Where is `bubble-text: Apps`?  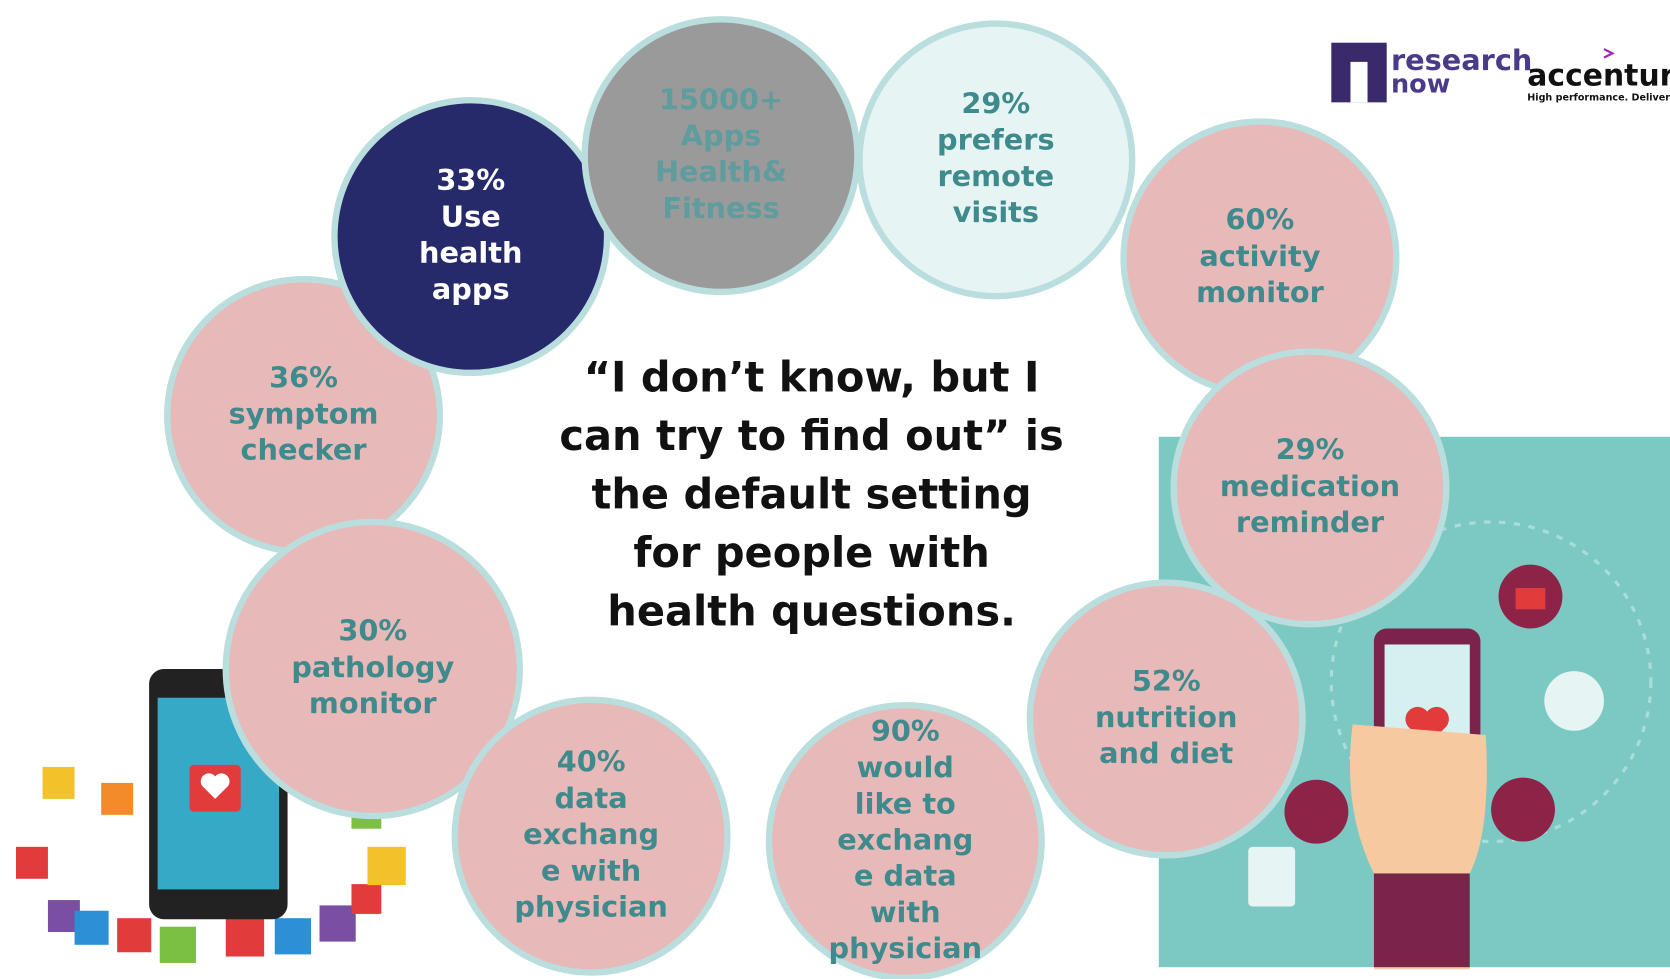 bubble-text: Apps is located at coordinates (721, 136).